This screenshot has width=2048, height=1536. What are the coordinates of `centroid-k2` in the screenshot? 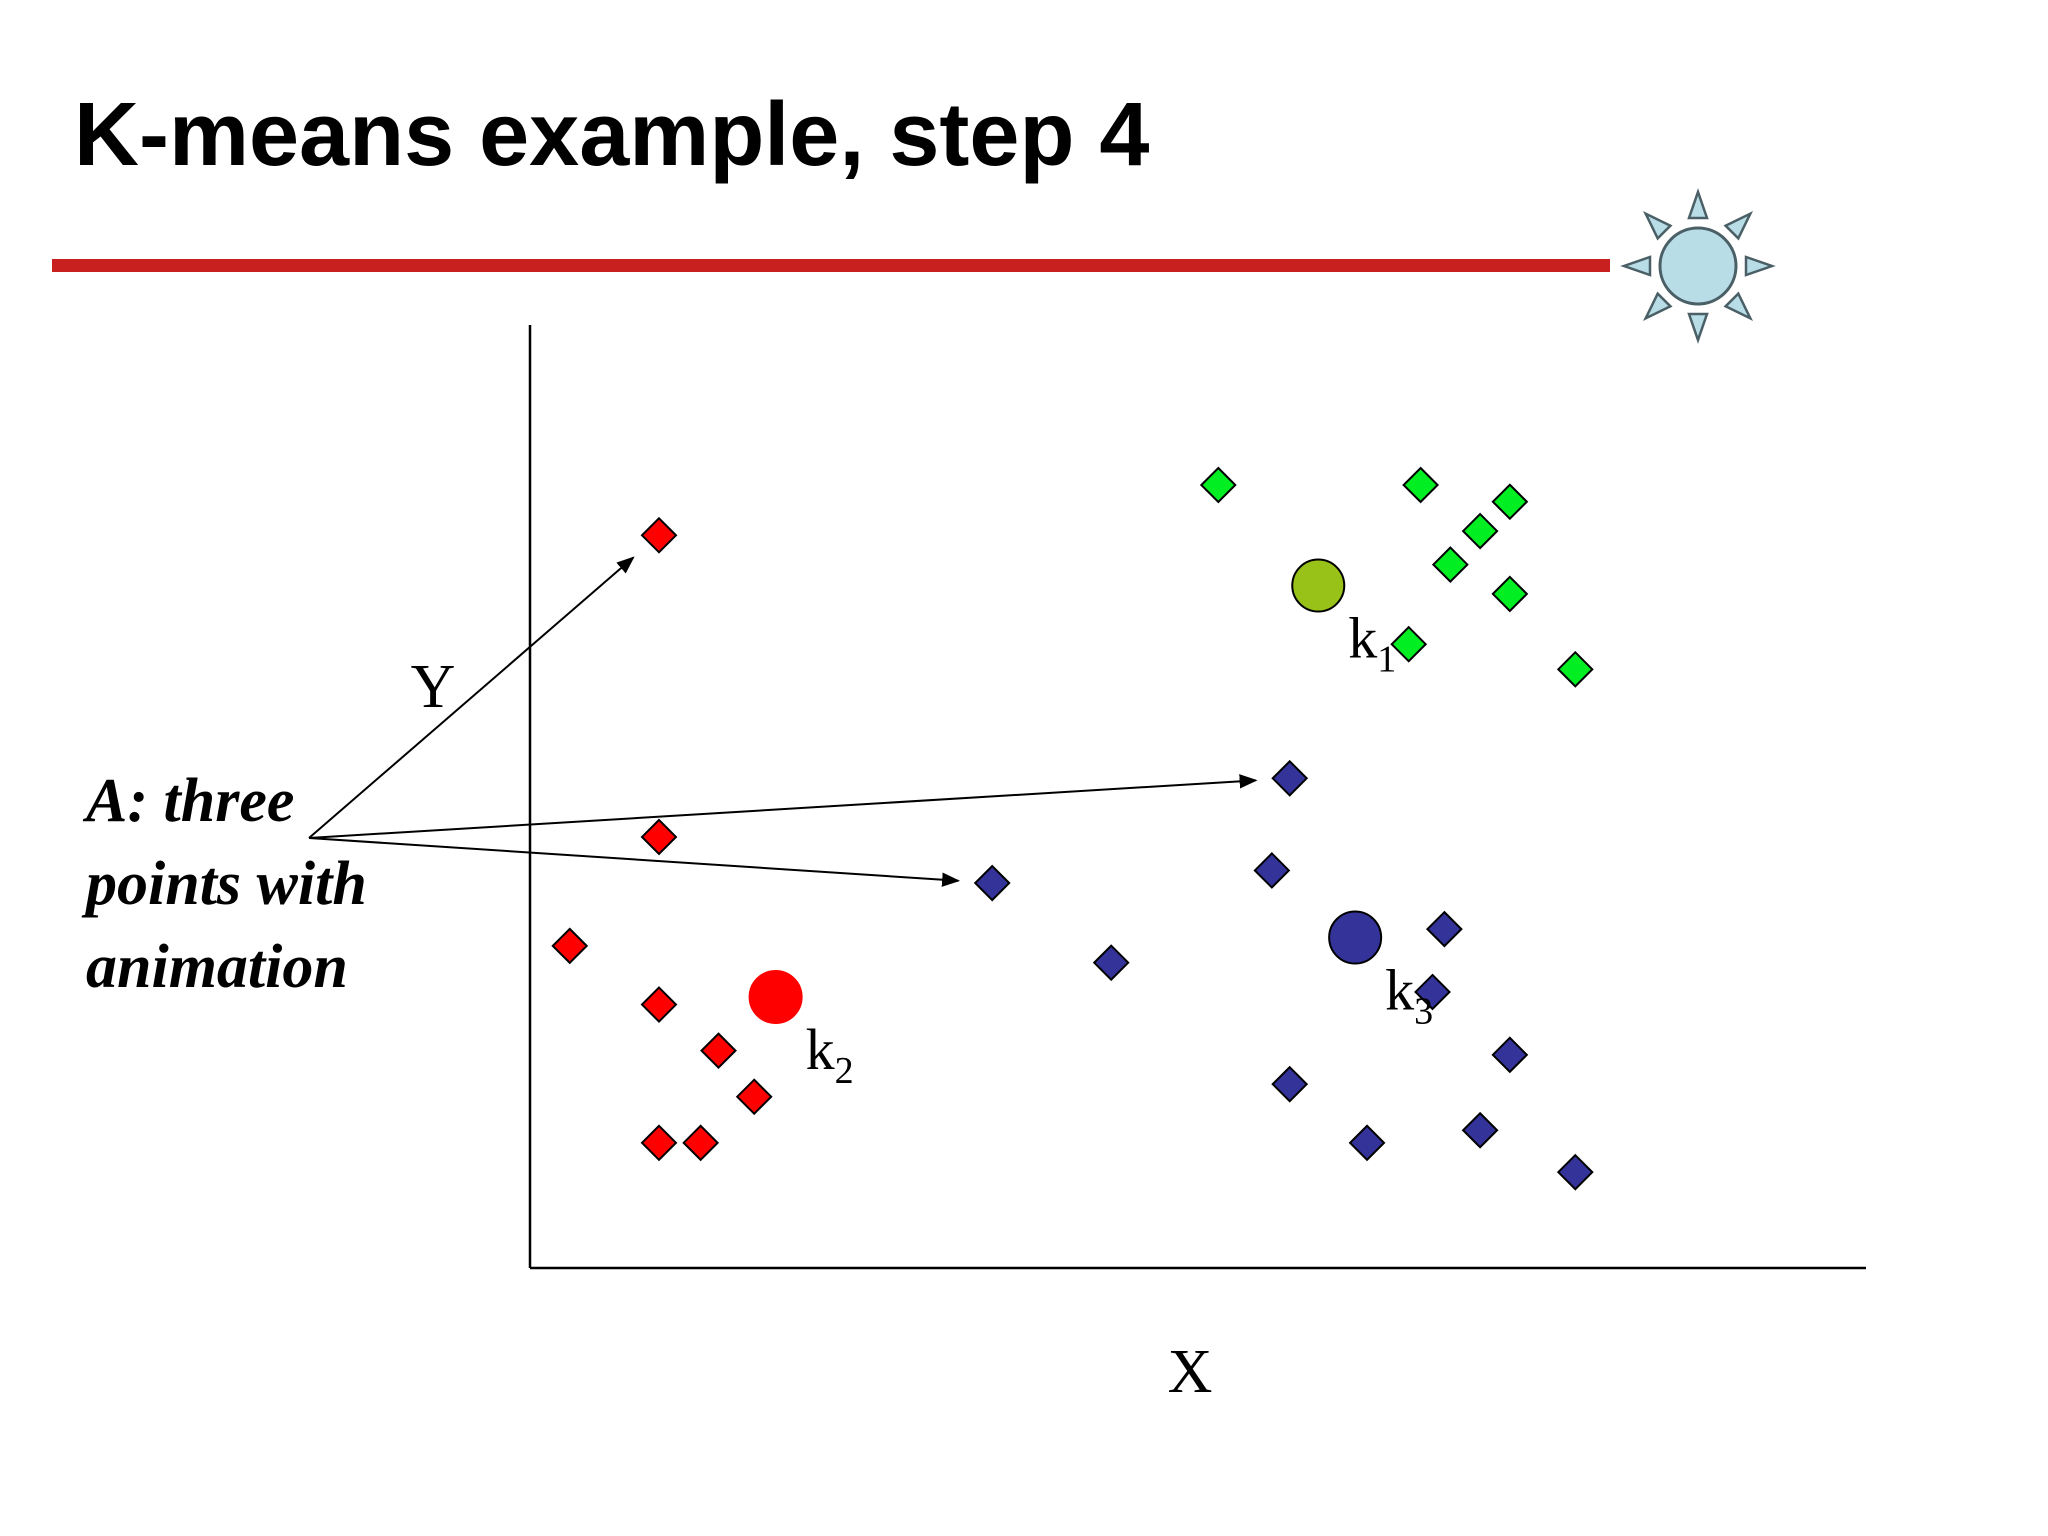 It's located at (775, 997).